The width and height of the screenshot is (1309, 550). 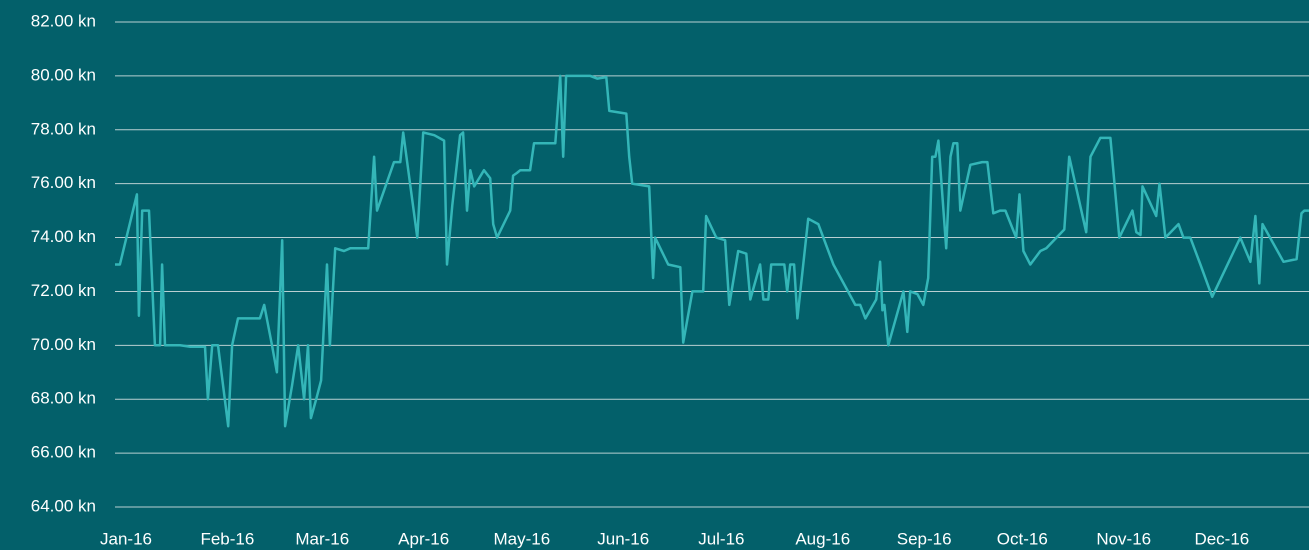 What do you see at coordinates (322, 538) in the screenshot?
I see `x-tick-label: Mar-16` at bounding box center [322, 538].